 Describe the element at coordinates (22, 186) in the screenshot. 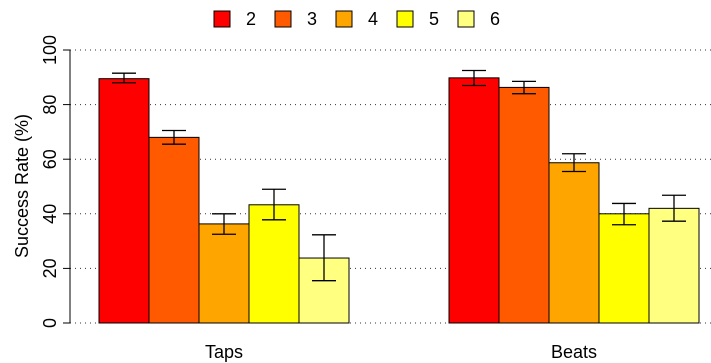

I see `y-axis-title: Success Rate (%)` at that location.